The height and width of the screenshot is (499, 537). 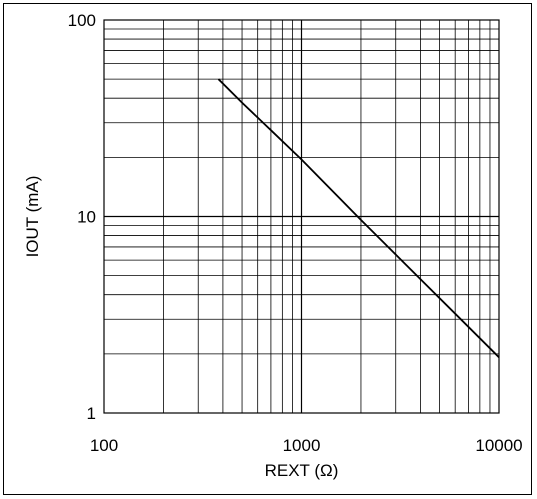 I want to click on x-tick-labels: 100 1000 10000, so click(x=306, y=445).